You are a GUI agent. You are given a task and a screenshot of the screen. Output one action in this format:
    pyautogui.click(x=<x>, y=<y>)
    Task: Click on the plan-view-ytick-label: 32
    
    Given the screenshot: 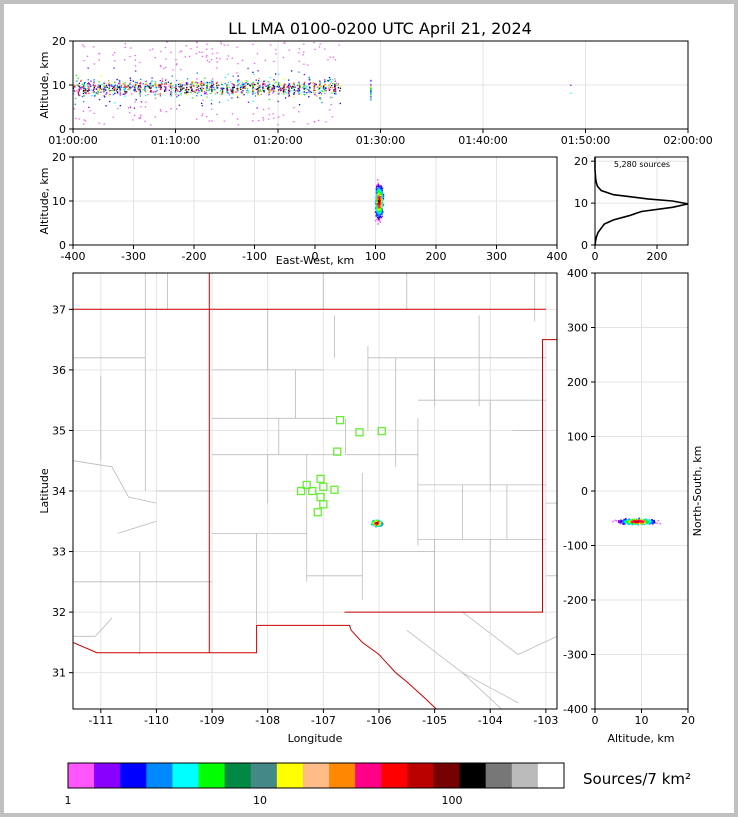 What is the action you would take?
    pyautogui.click(x=59, y=612)
    